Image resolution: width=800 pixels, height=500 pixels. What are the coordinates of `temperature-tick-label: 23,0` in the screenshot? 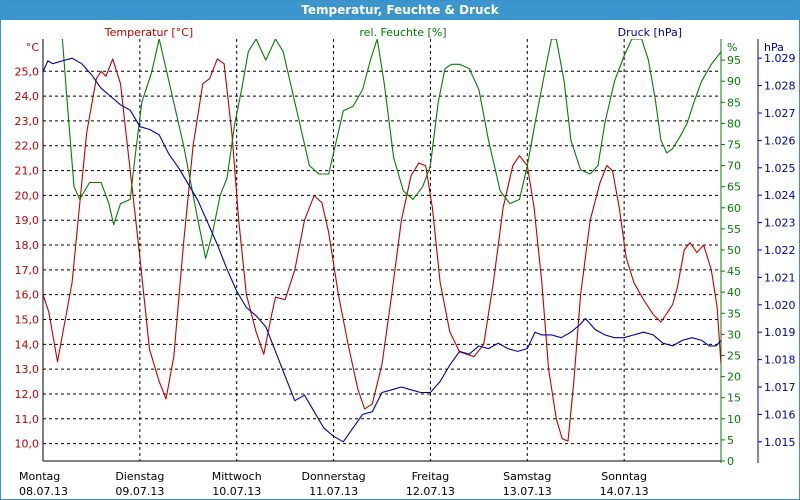 It's located at (27, 121).